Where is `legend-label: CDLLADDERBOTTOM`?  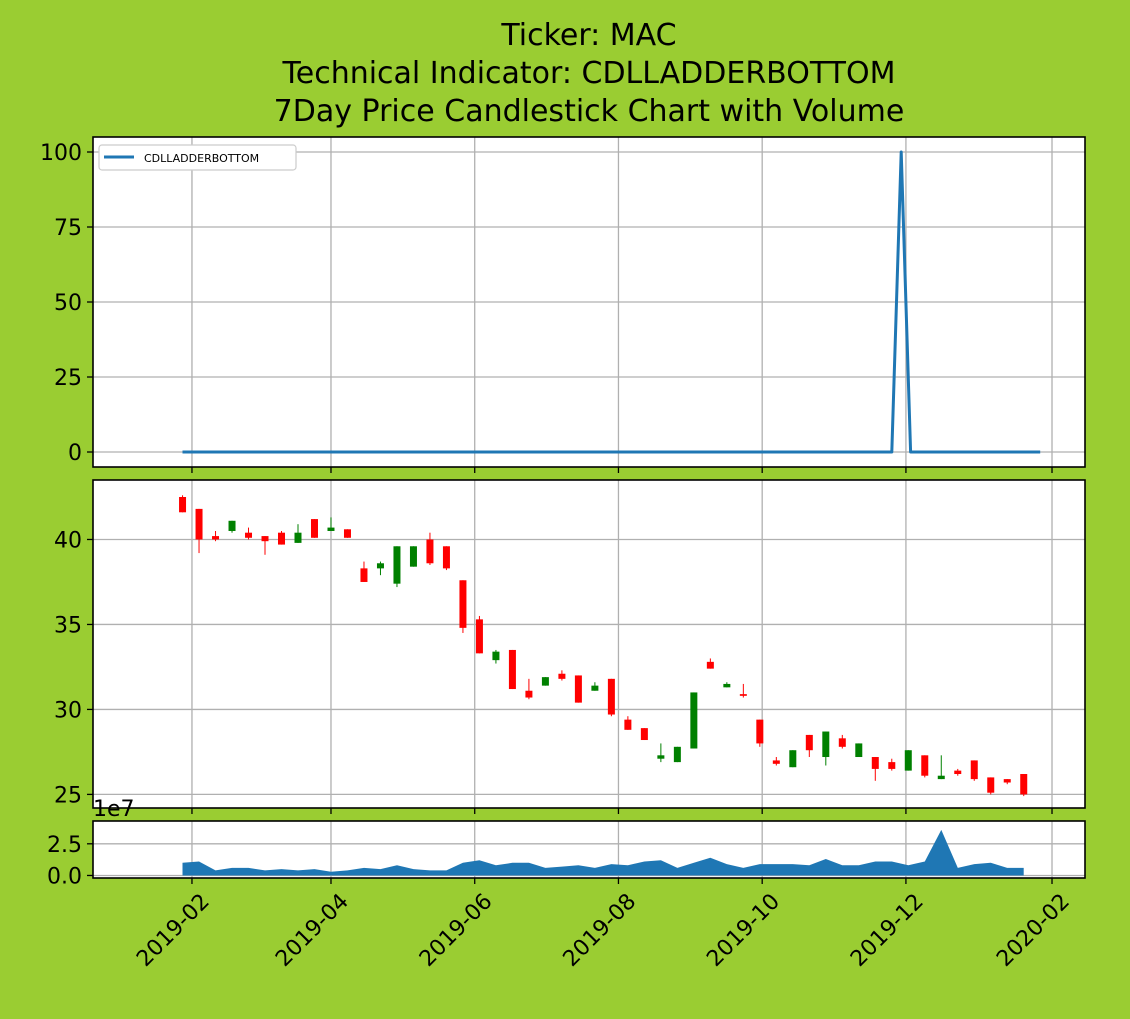 legend-label: CDLLADDERBOTTOM is located at coordinates (201, 158).